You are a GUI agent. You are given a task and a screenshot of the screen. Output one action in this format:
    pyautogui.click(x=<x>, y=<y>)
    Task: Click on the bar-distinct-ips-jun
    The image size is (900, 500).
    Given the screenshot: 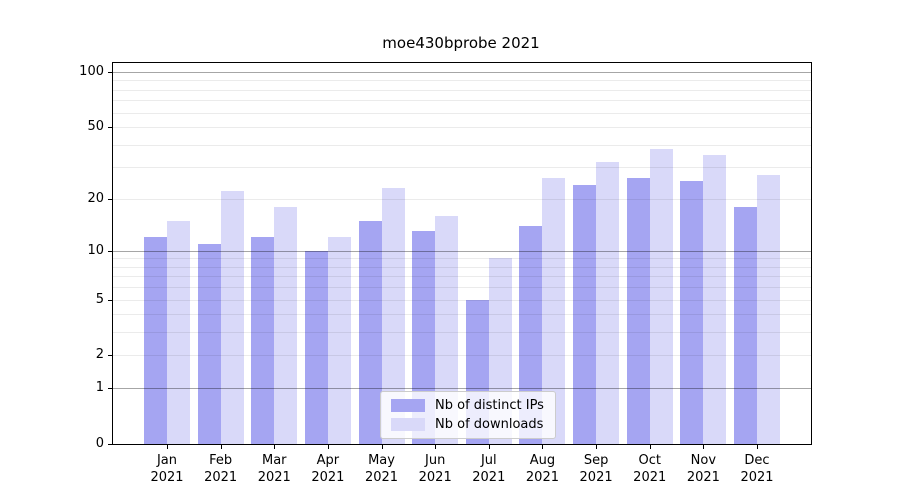 What is the action you would take?
    pyautogui.click(x=424, y=337)
    